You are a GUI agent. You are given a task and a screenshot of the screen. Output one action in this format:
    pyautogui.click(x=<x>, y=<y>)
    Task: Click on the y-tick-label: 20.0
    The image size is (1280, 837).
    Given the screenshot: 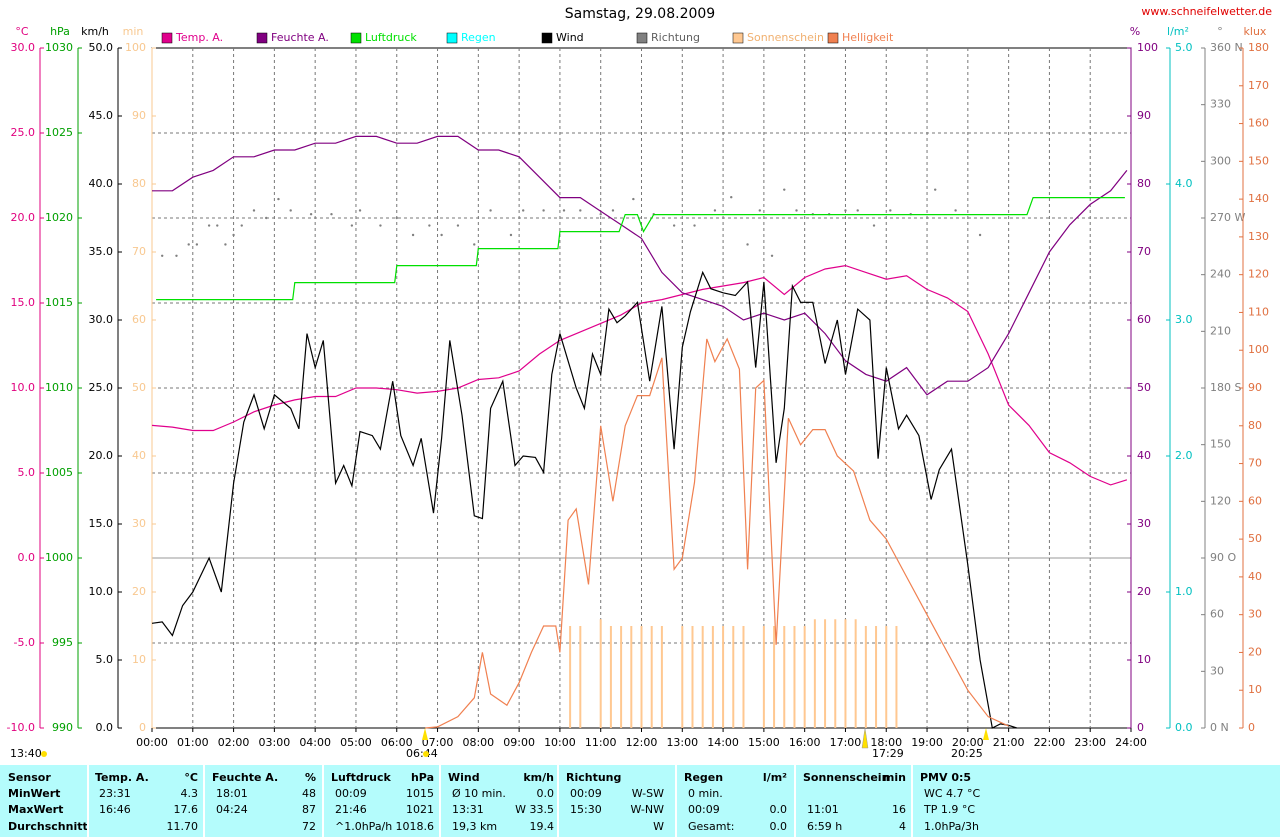 What is the action you would take?
    pyautogui.click(x=23, y=217)
    